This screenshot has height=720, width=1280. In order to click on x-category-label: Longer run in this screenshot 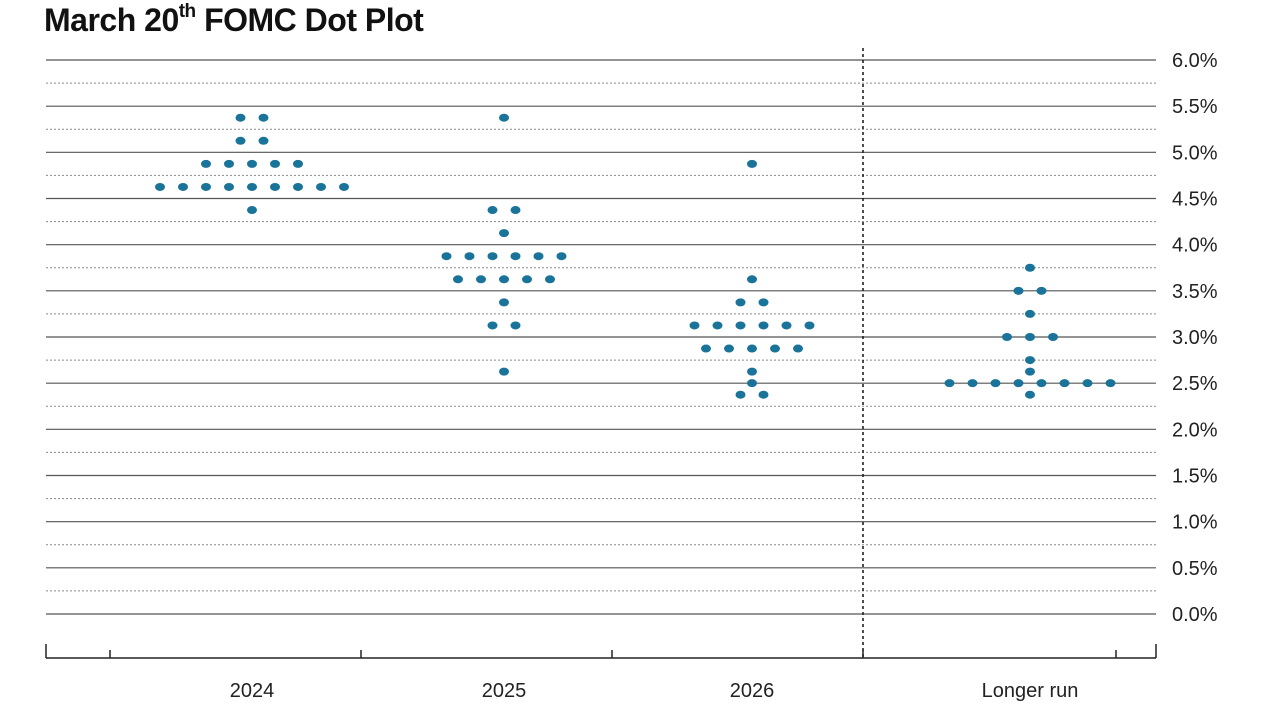, I will do `click(1030, 691)`.